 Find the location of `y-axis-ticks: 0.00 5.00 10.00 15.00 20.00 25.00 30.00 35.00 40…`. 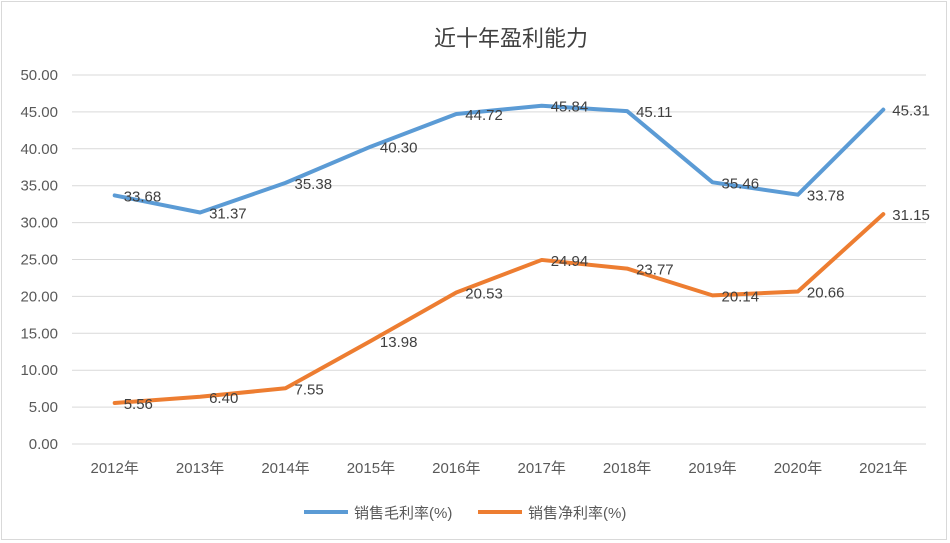

y-axis-ticks: 0.00 5.00 10.00 15.00 20.00 25.00 30.00 35.00 40… is located at coordinates (39, 260).